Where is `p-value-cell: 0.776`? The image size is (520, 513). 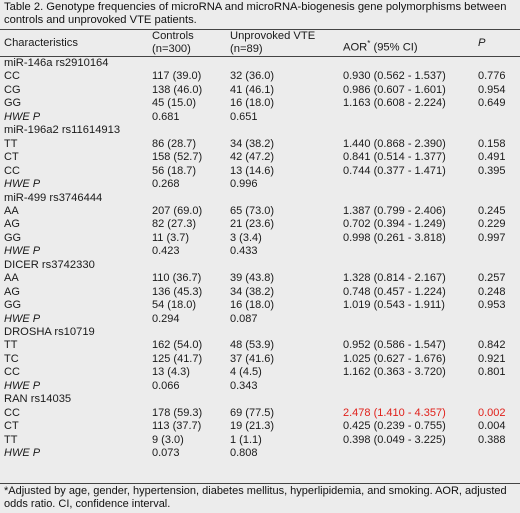
p-value-cell: 0.776 is located at coordinates (492, 76).